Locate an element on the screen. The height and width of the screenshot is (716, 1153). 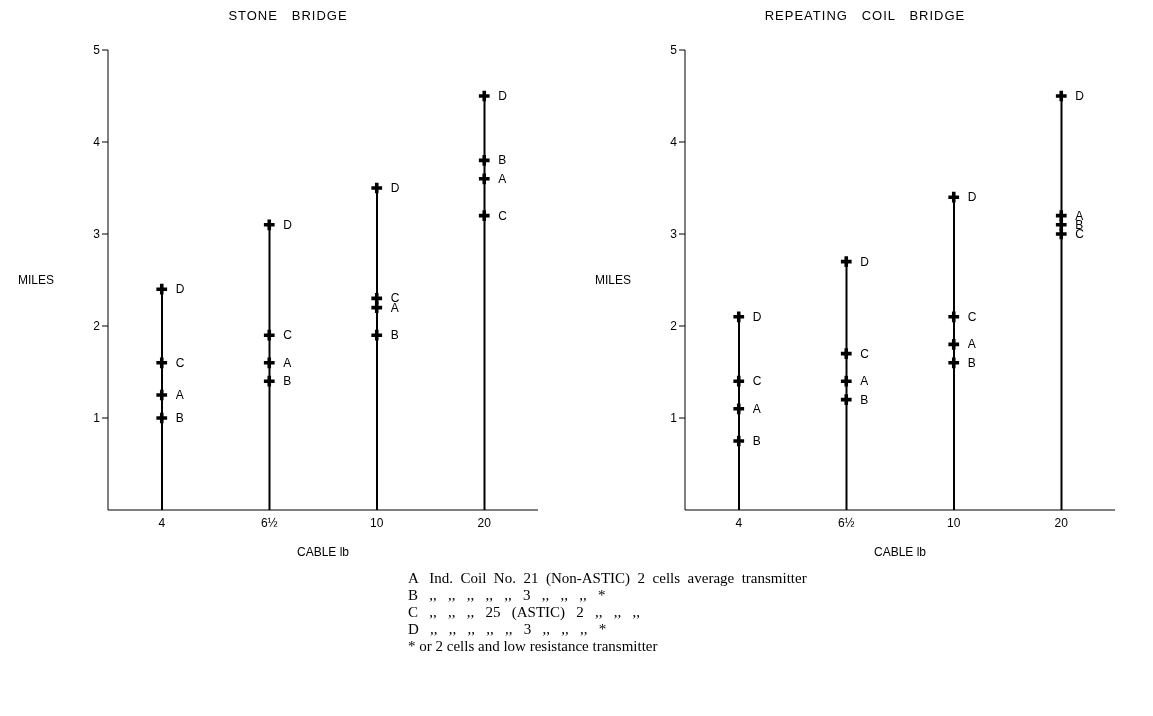
text: B ,, ,, ,, ,, ,, 3 ,, ,, ,, * is located at coordinates (507, 595).